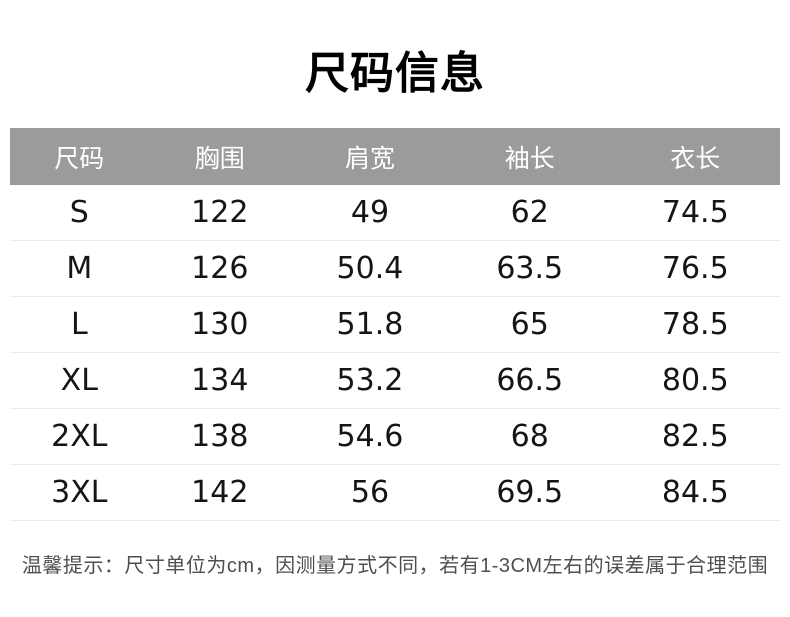 The height and width of the screenshot is (617, 790). I want to click on table-cell: 76.5, so click(695, 268).